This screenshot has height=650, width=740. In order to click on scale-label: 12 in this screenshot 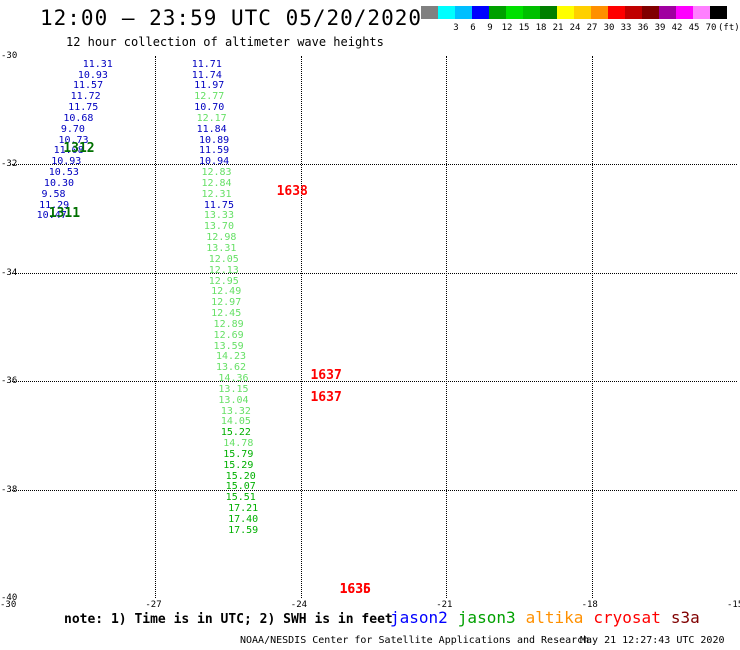, I will do `click(507, 28)`.